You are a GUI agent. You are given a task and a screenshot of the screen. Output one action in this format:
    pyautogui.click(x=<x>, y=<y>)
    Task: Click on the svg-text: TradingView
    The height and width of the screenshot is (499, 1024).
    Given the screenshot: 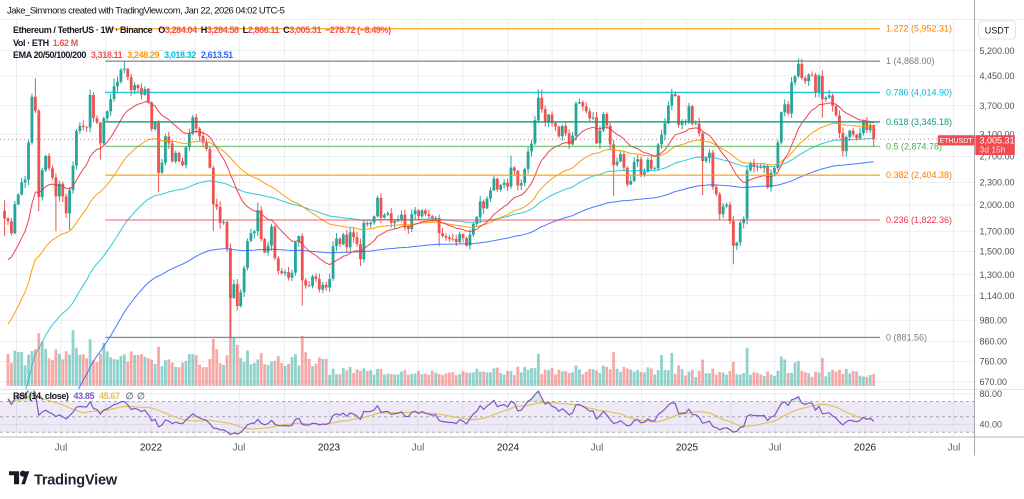 What is the action you would take?
    pyautogui.click(x=76, y=481)
    